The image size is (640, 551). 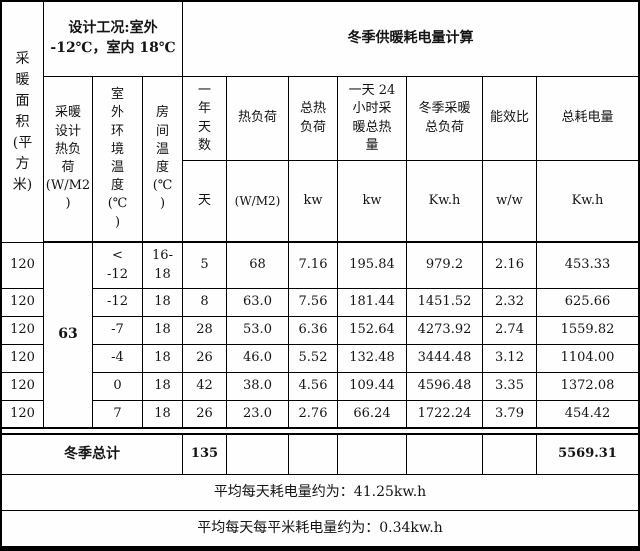 What do you see at coordinates (313, 303) in the screenshot?
I see `cell-total-heat-load: 7.56` at bounding box center [313, 303].